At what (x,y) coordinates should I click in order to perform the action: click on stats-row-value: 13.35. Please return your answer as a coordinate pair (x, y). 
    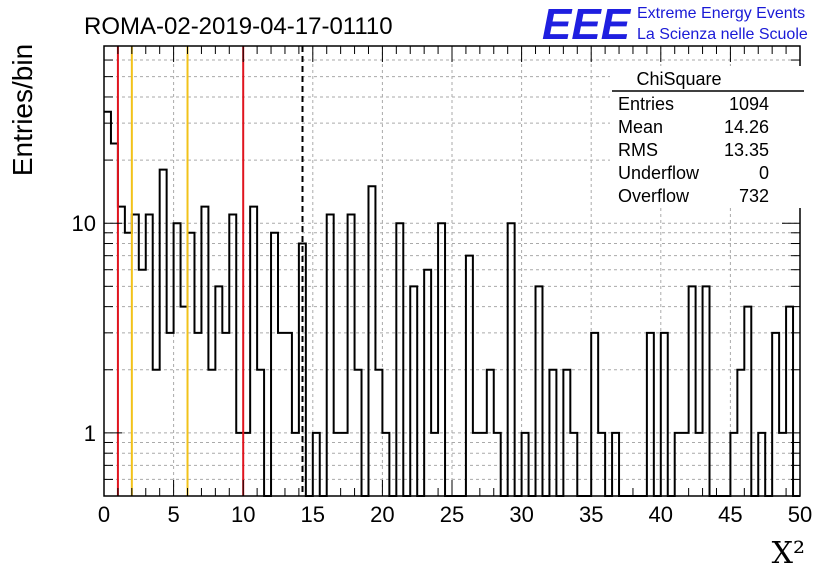
    Looking at the image, I should click on (746, 150).